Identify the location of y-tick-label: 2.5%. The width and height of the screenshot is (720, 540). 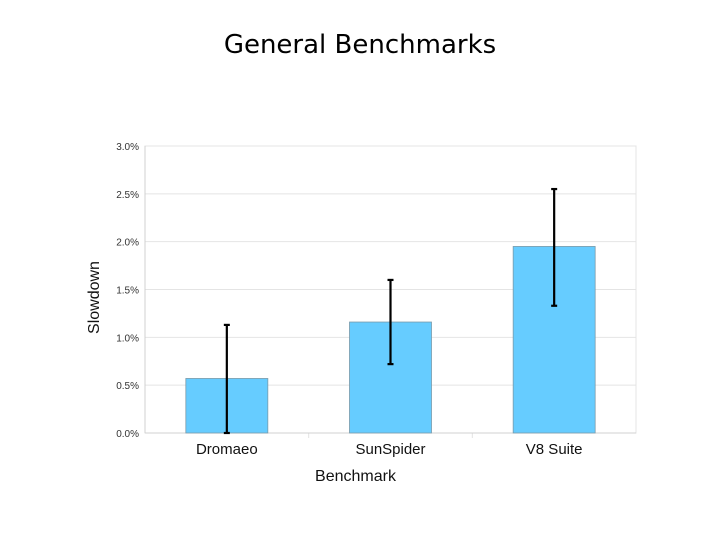
(127, 195).